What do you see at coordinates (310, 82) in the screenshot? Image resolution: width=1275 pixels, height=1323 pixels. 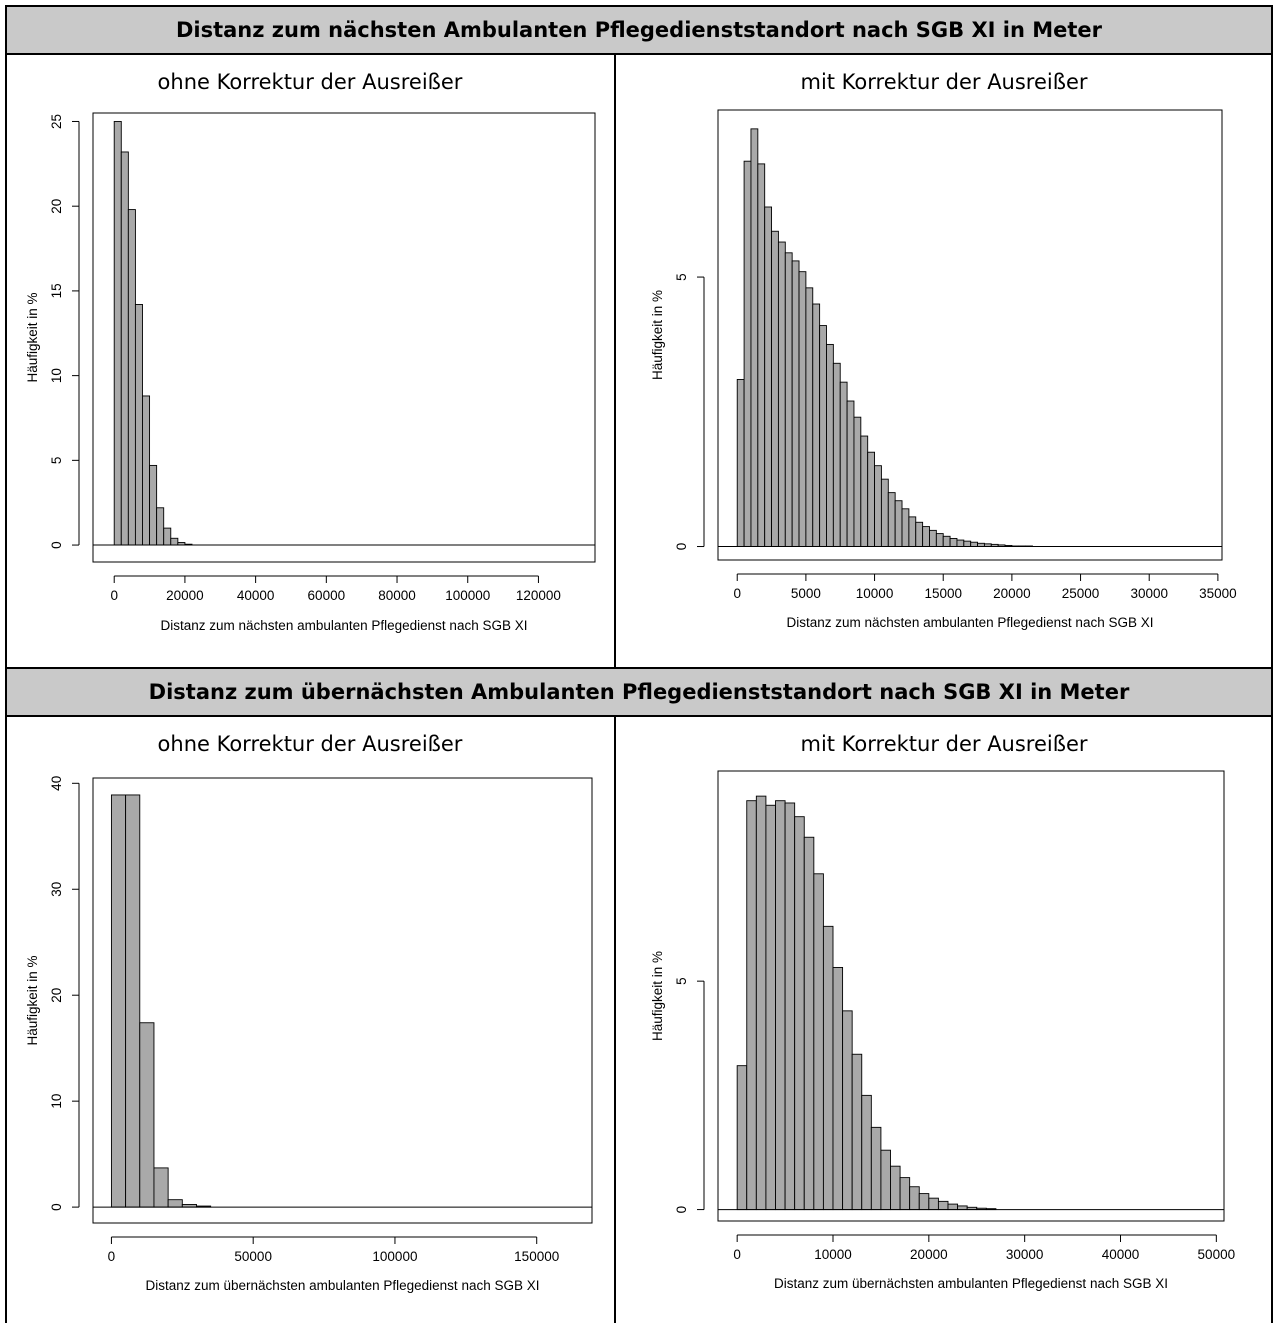 I see `chart-title-top-left: ohne Korrektur der Ausreißer` at bounding box center [310, 82].